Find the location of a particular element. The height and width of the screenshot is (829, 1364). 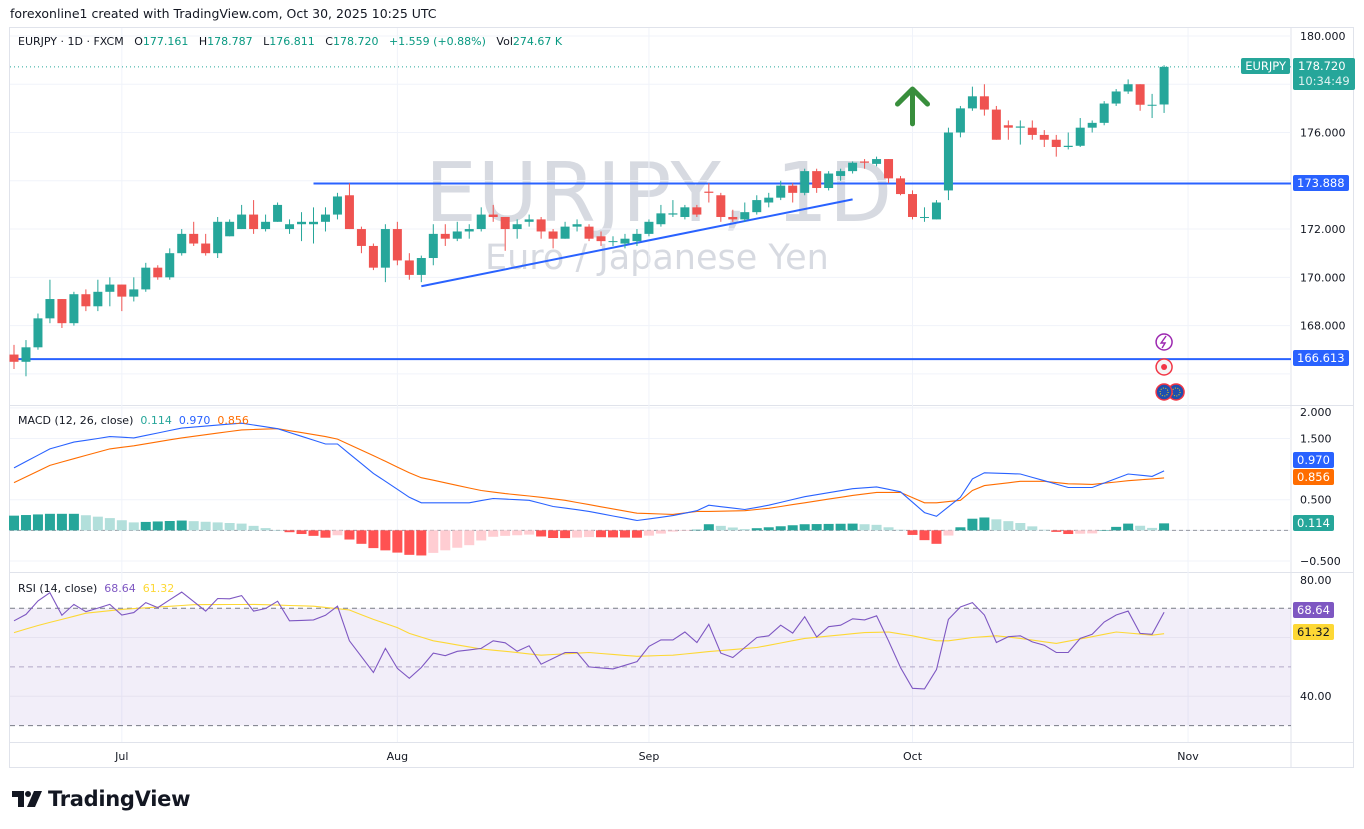

price-axis-label: 176.000 is located at coordinates (1323, 133).